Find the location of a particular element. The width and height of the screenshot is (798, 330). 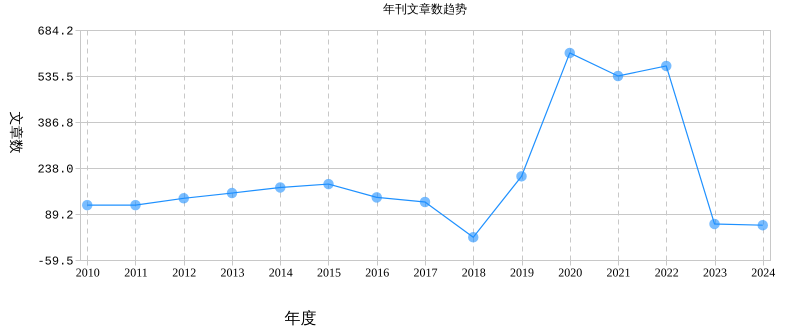

y-tick-label: -59.5 is located at coordinates (55, 261).